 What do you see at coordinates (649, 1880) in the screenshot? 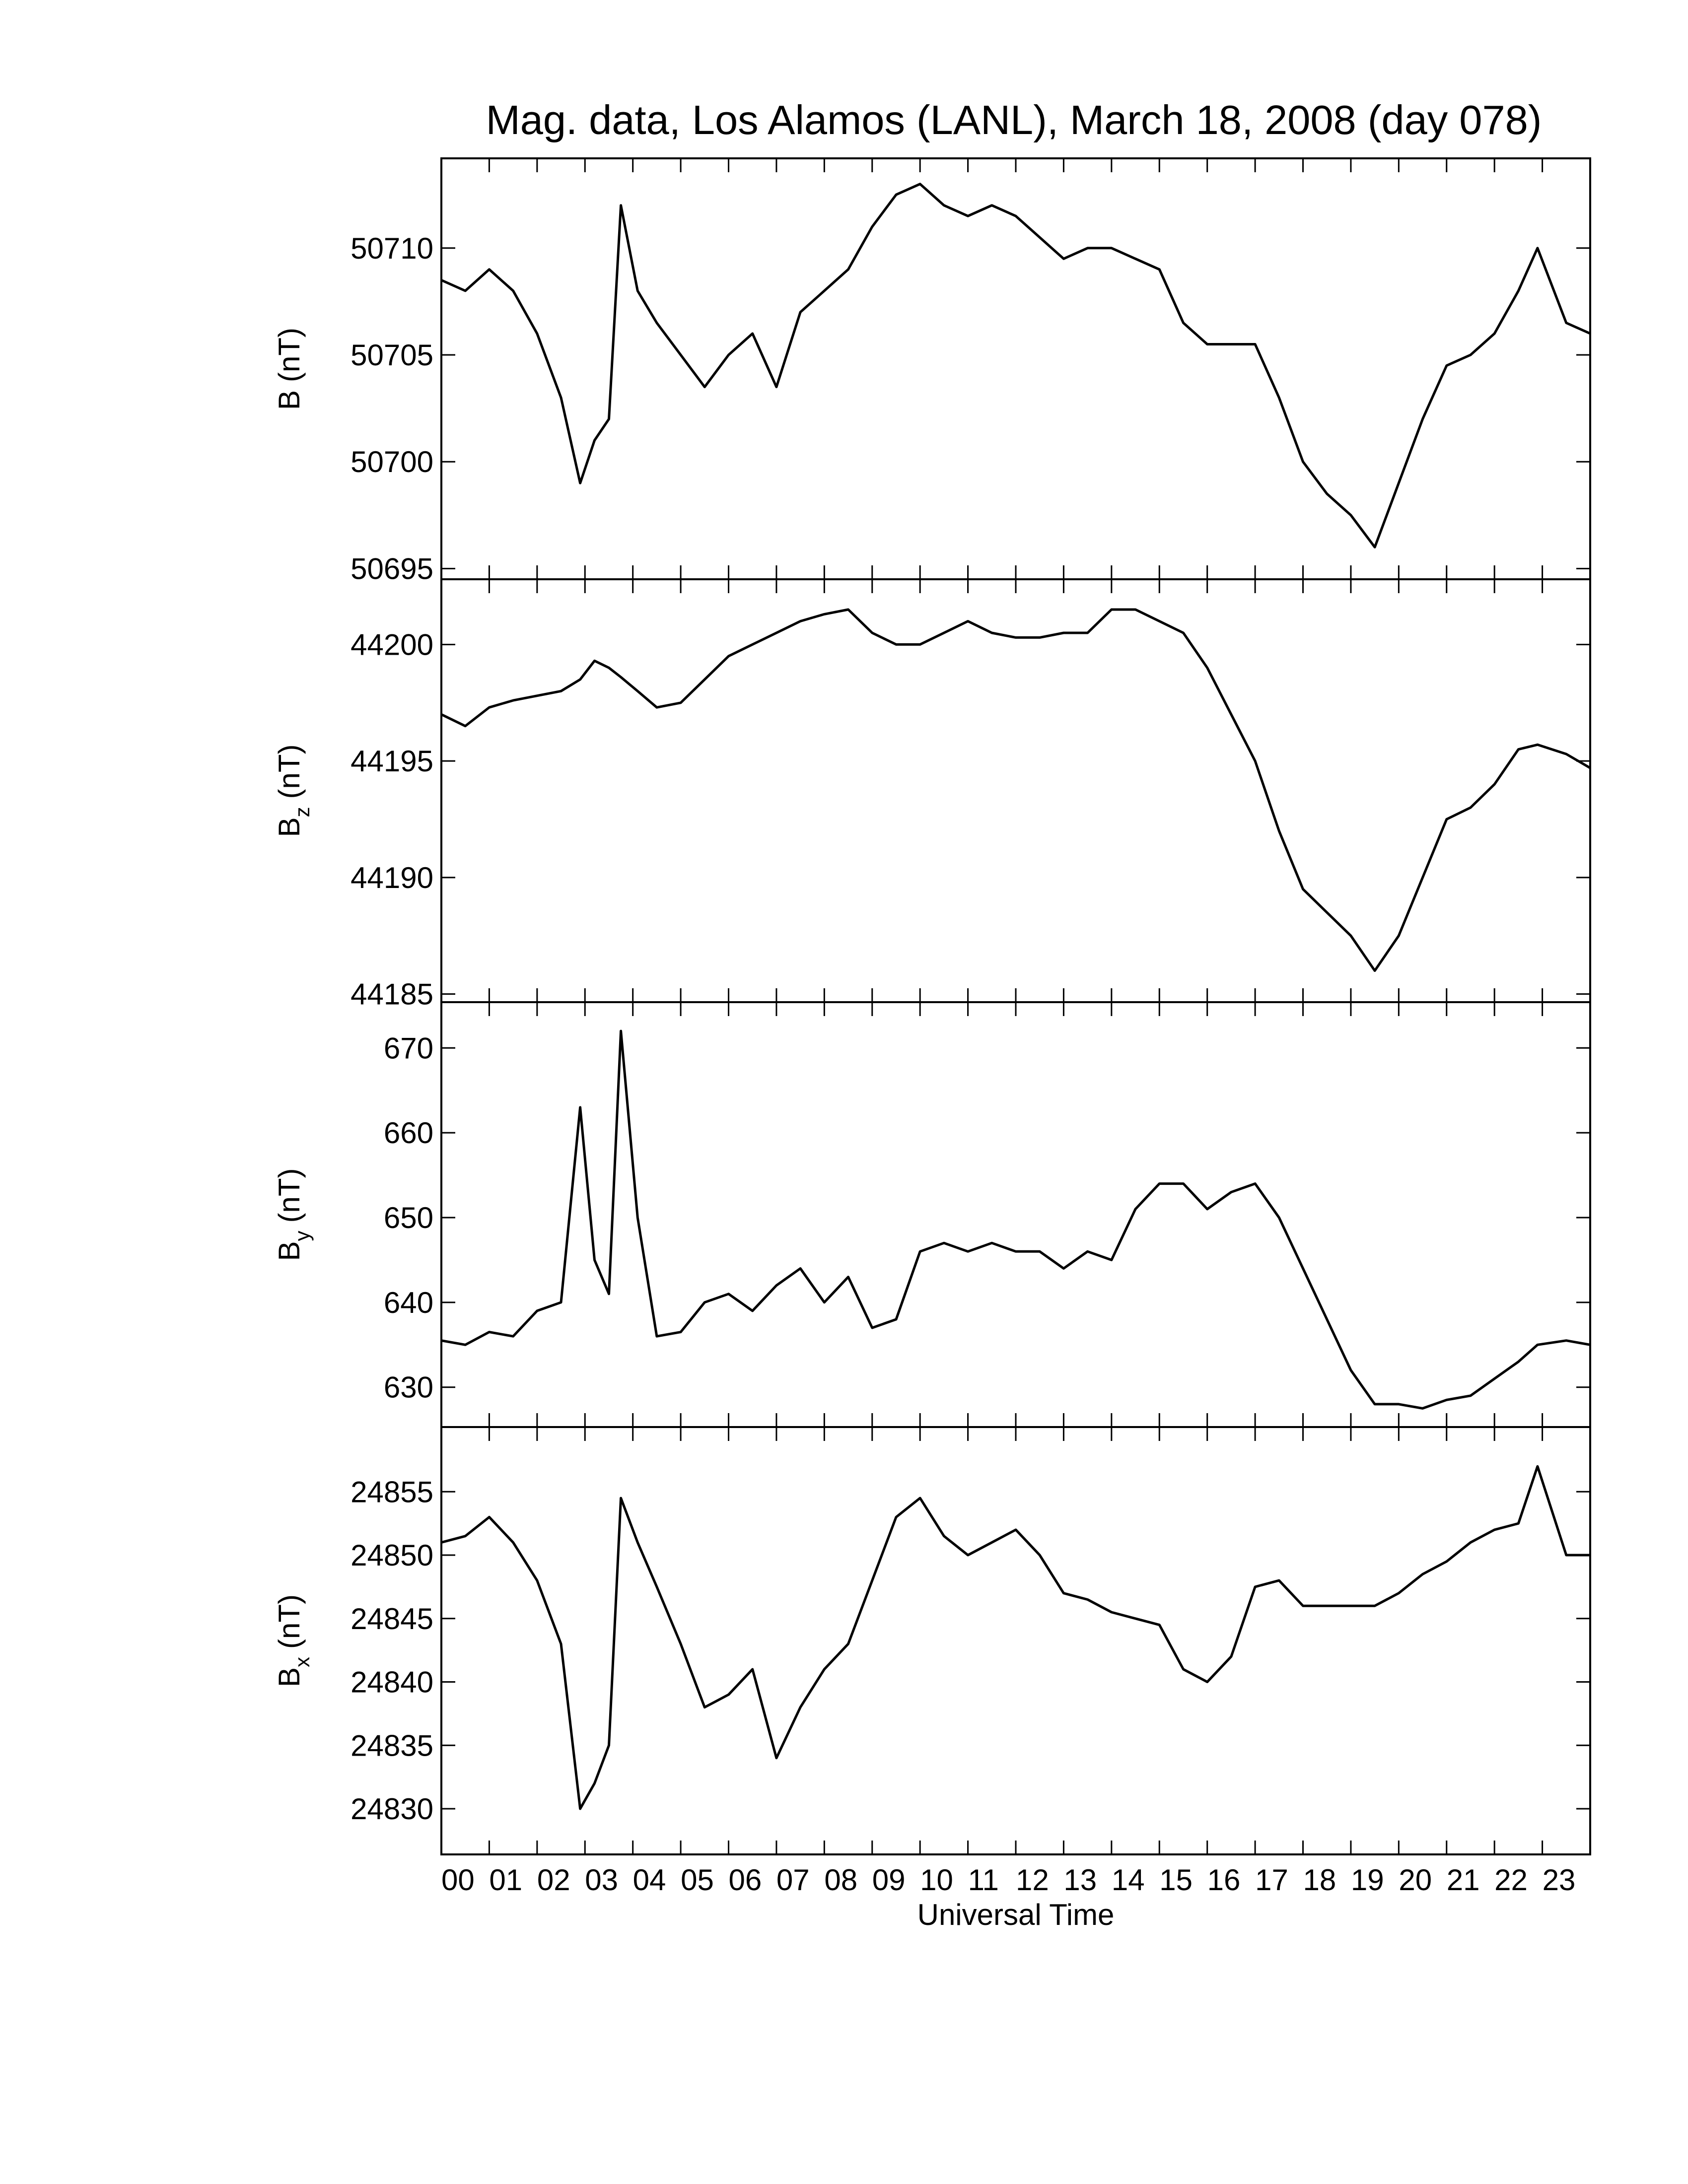
I see `x-tick-label: 04` at bounding box center [649, 1880].